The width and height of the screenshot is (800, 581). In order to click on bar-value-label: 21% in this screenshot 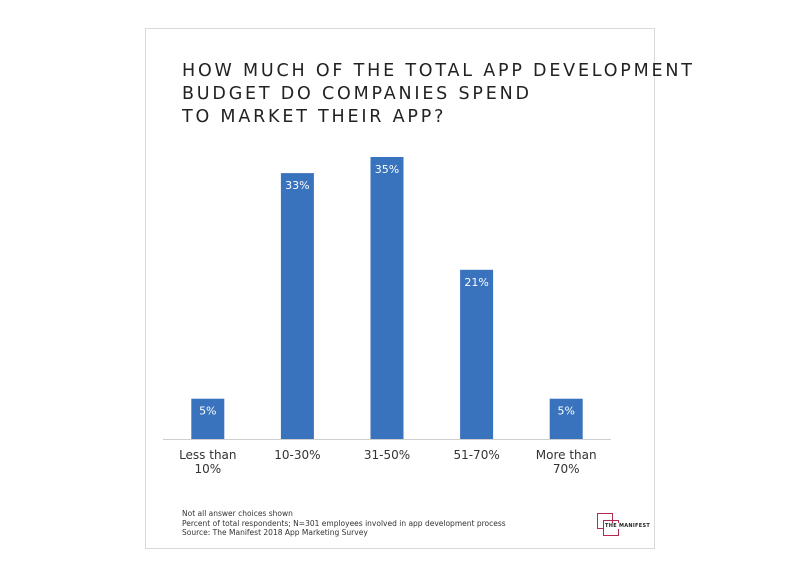, I will do `click(476, 282)`.